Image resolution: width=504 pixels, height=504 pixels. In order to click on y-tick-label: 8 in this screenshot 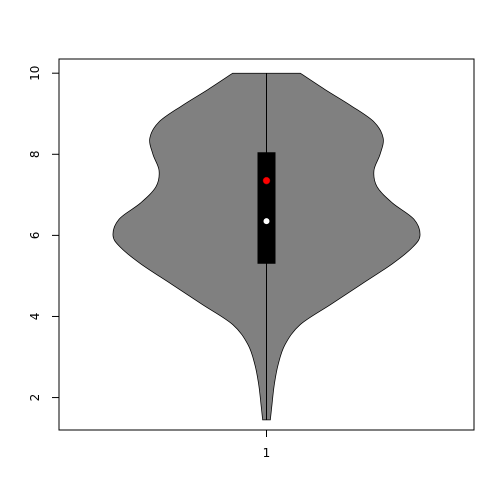, I will do `click(35, 154)`.